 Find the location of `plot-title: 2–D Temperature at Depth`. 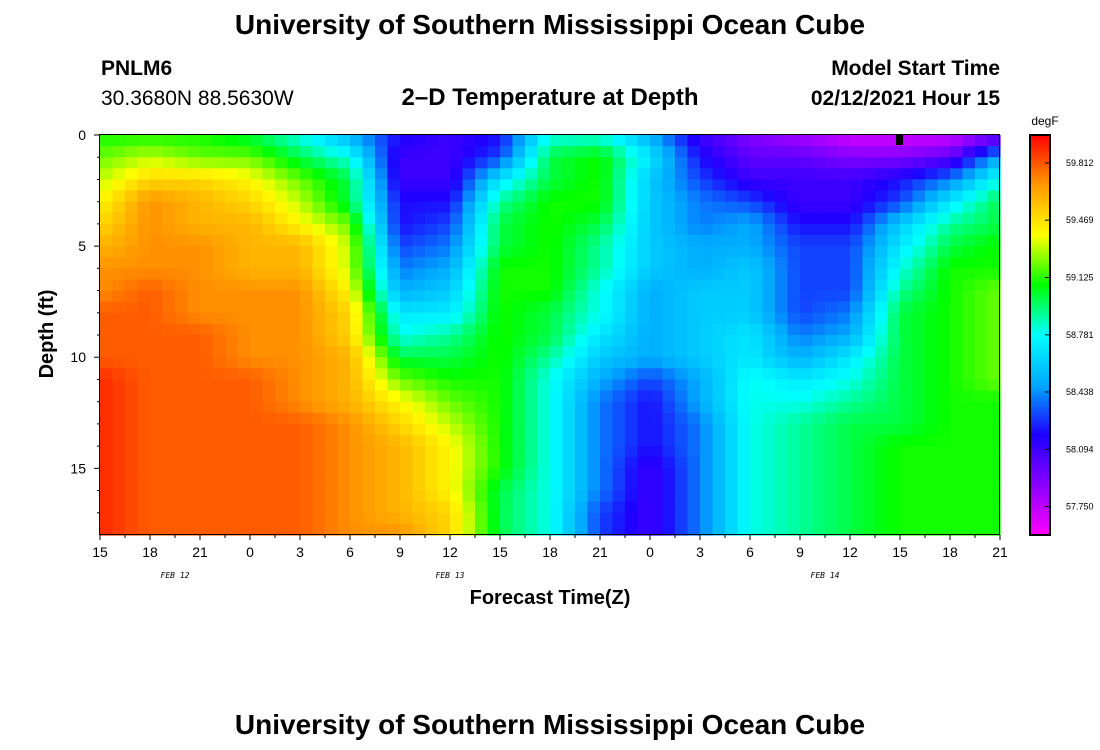

plot-title: 2–D Temperature at Depth is located at coordinates (550, 97).